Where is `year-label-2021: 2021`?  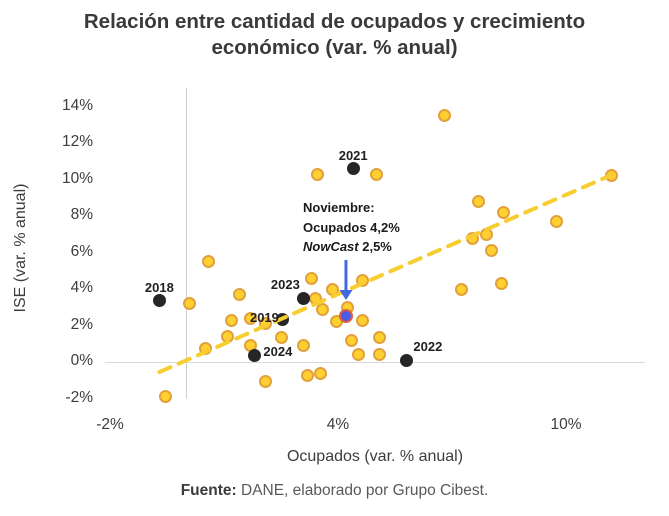 year-label-2021: 2021 is located at coordinates (353, 155).